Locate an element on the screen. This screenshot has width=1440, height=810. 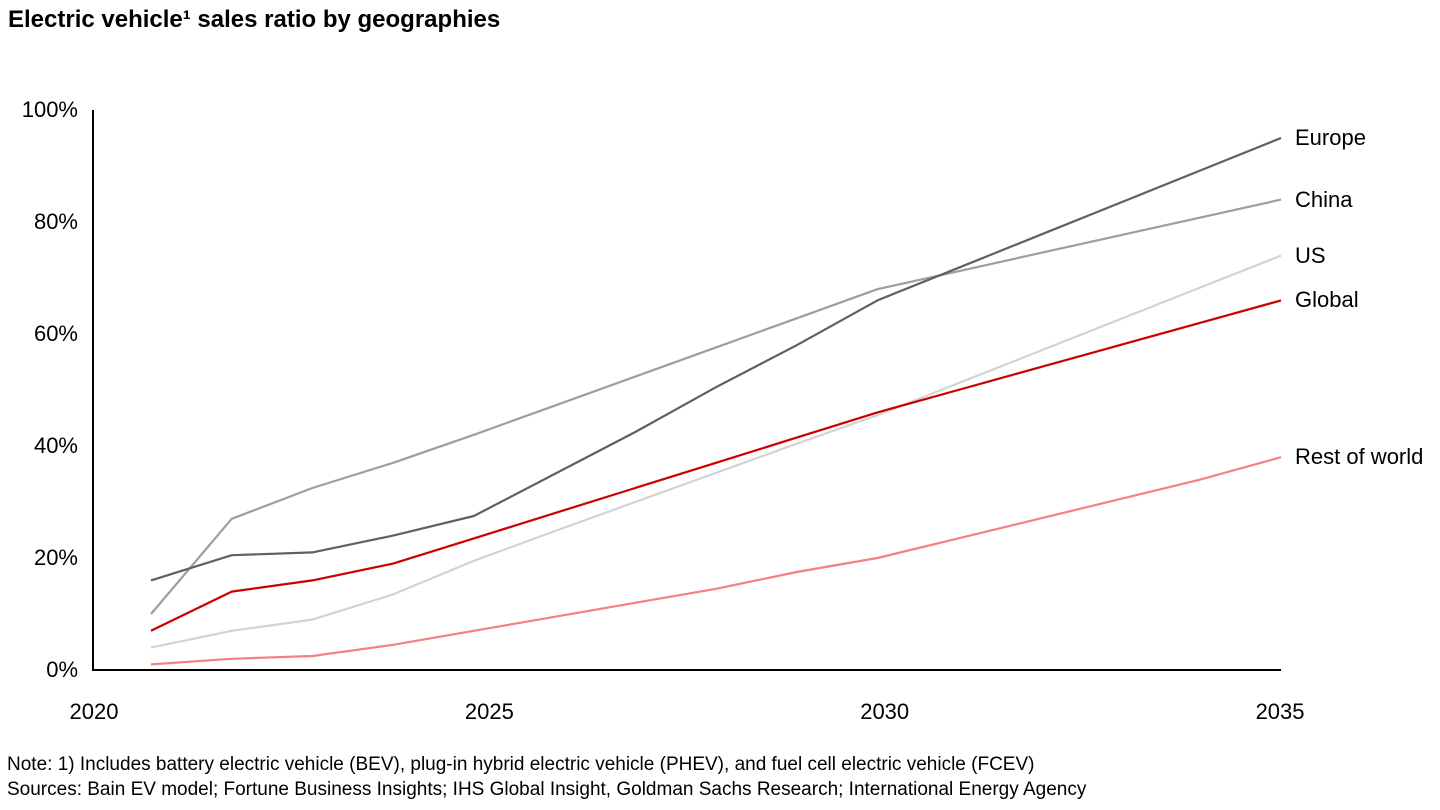
y-tick-label: 40% is located at coordinates (55, 445).